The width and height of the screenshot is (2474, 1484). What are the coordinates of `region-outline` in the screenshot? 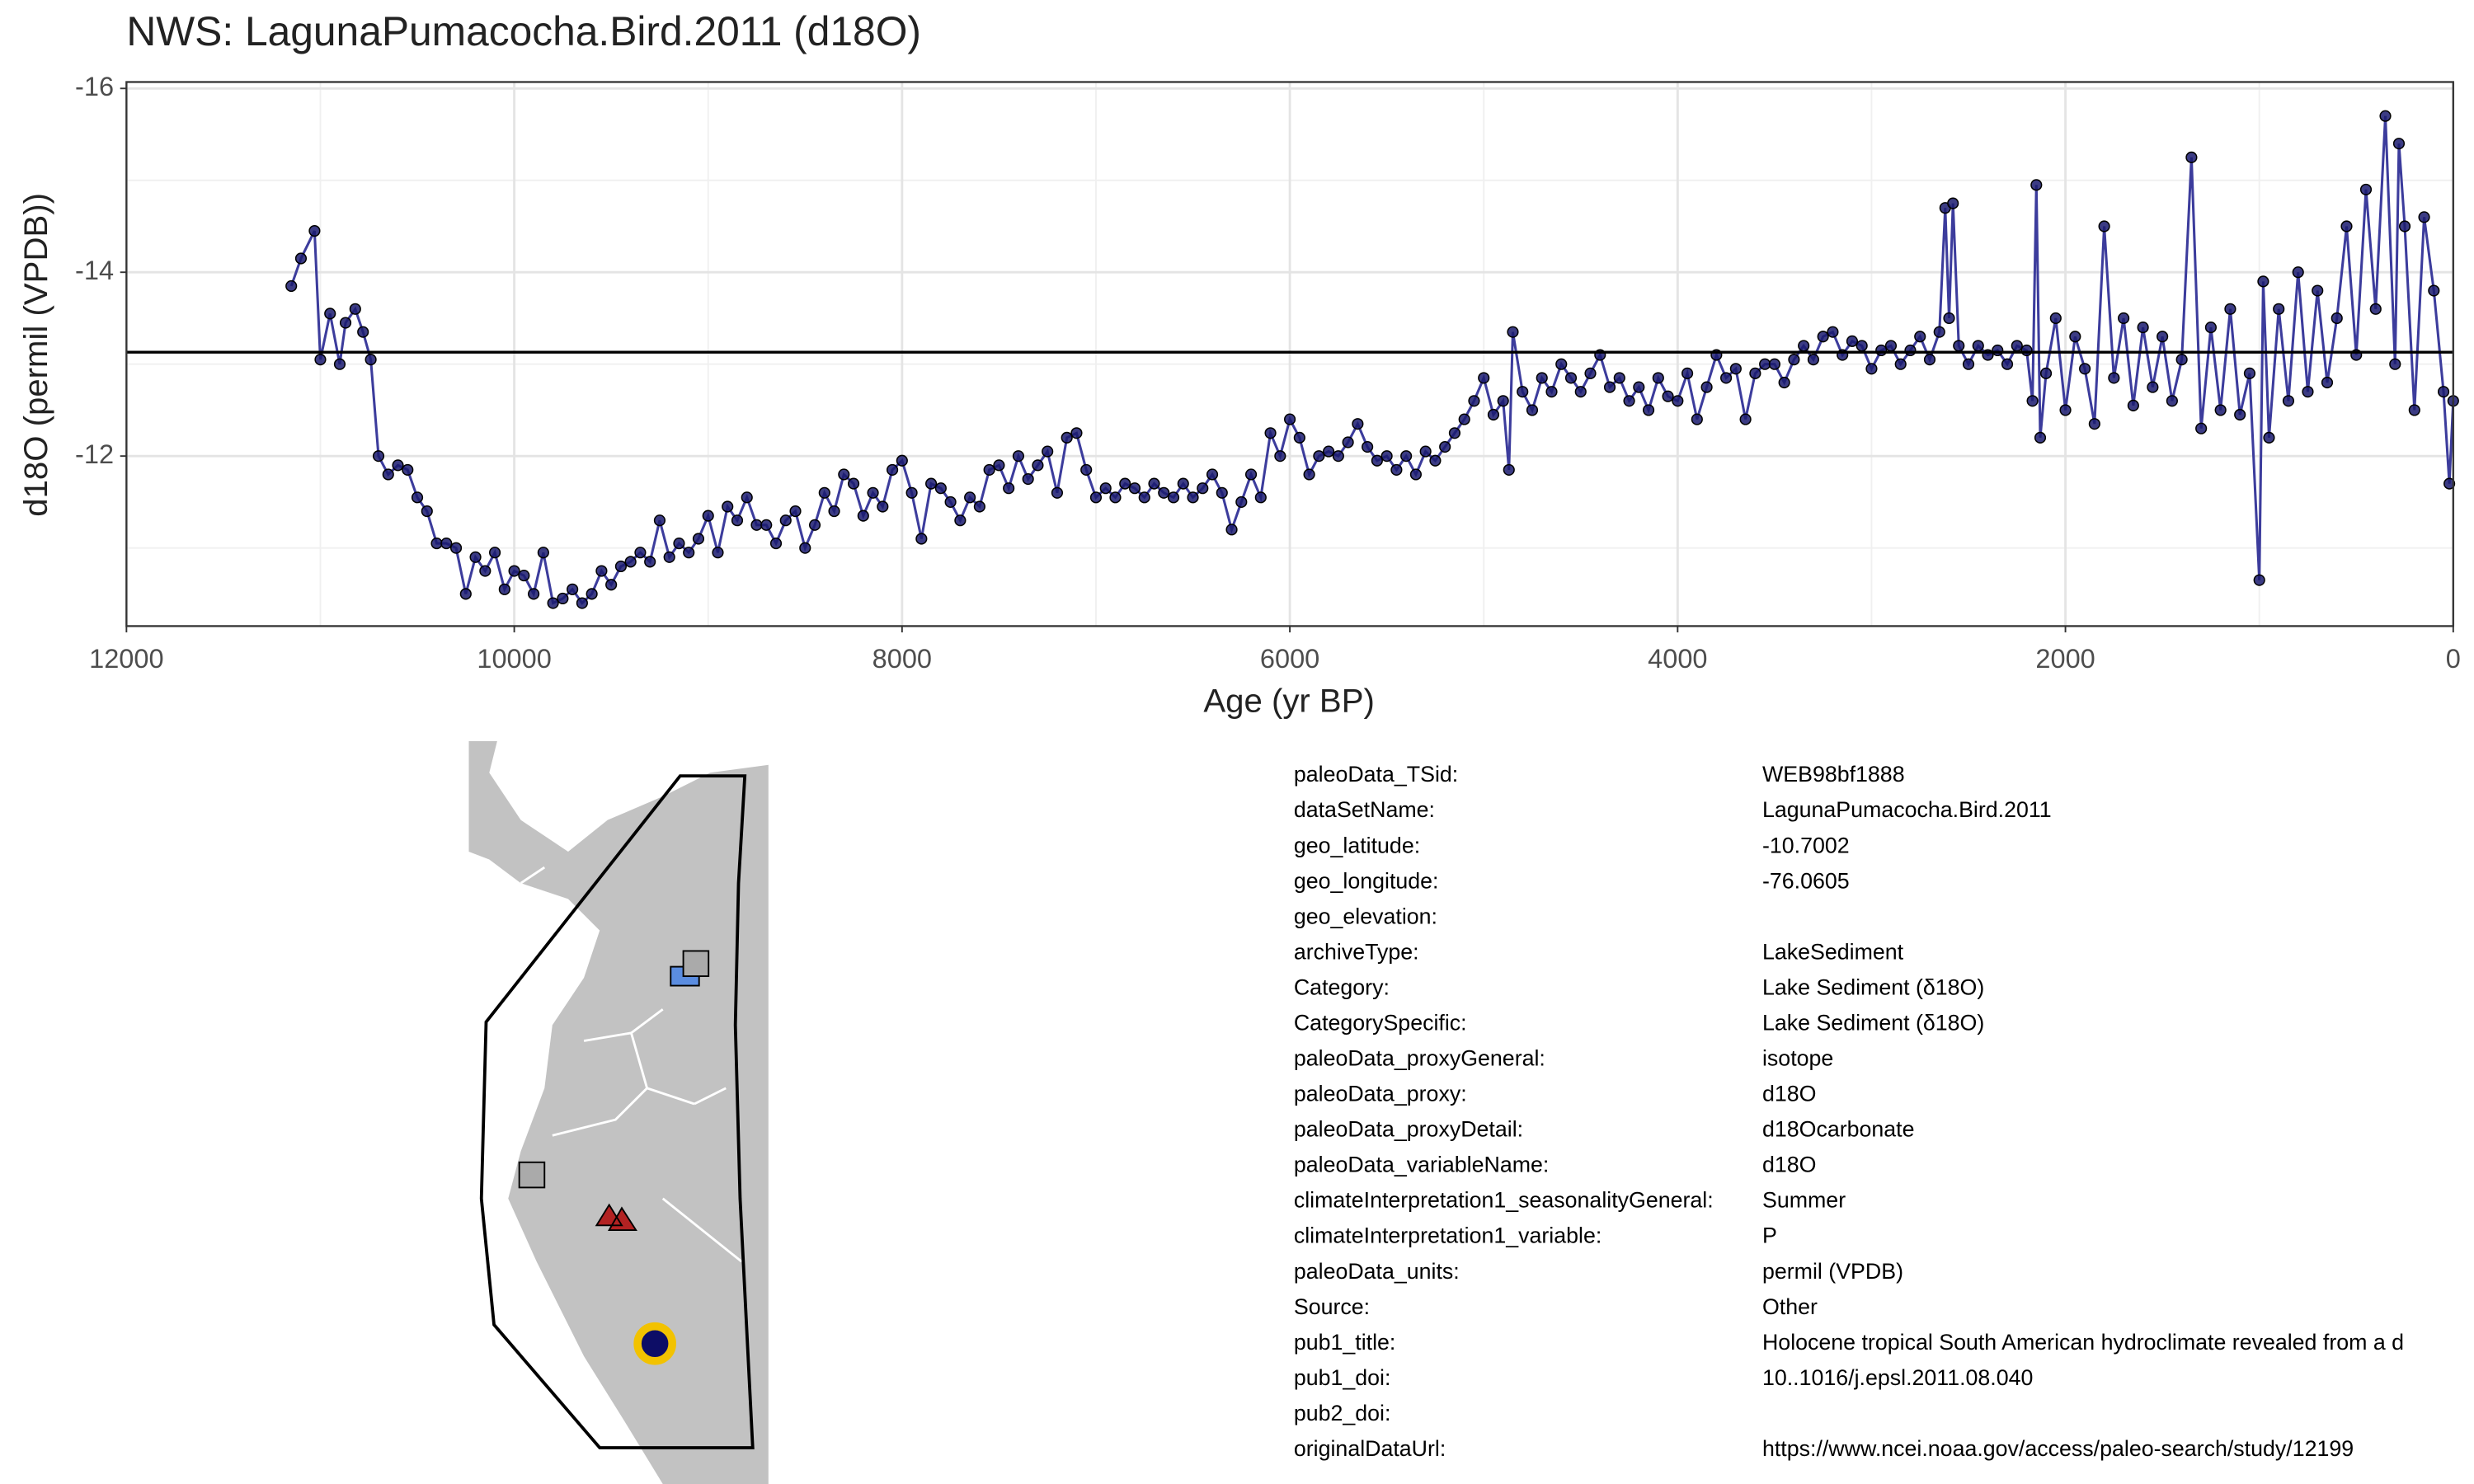 It's located at (617, 1111).